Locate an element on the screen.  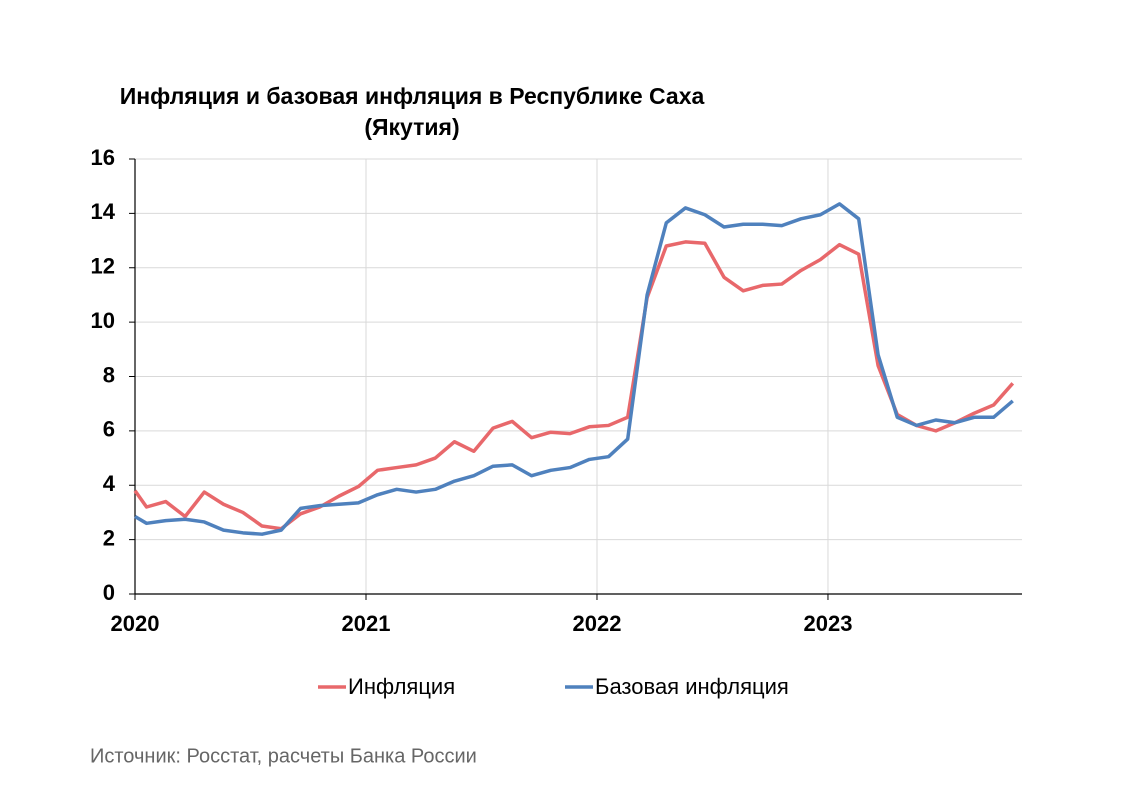
y-tick-label: 2 is located at coordinates (109, 537).